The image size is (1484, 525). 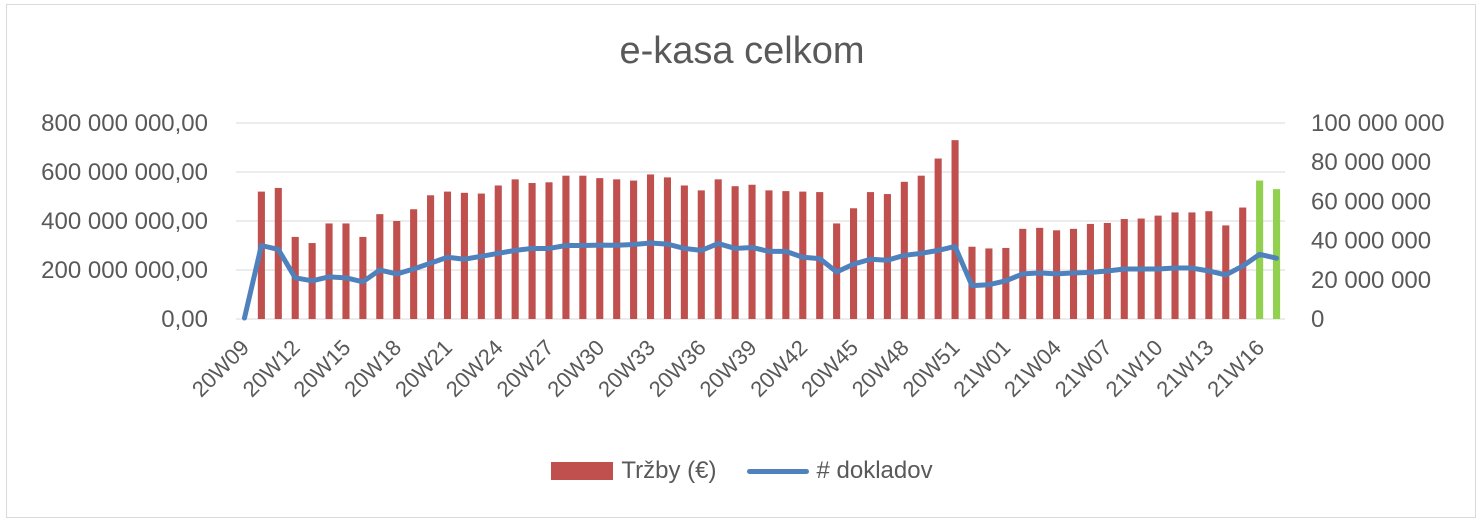 I want to click on legend-item-trzby: Tržby (€), so click(x=634, y=471).